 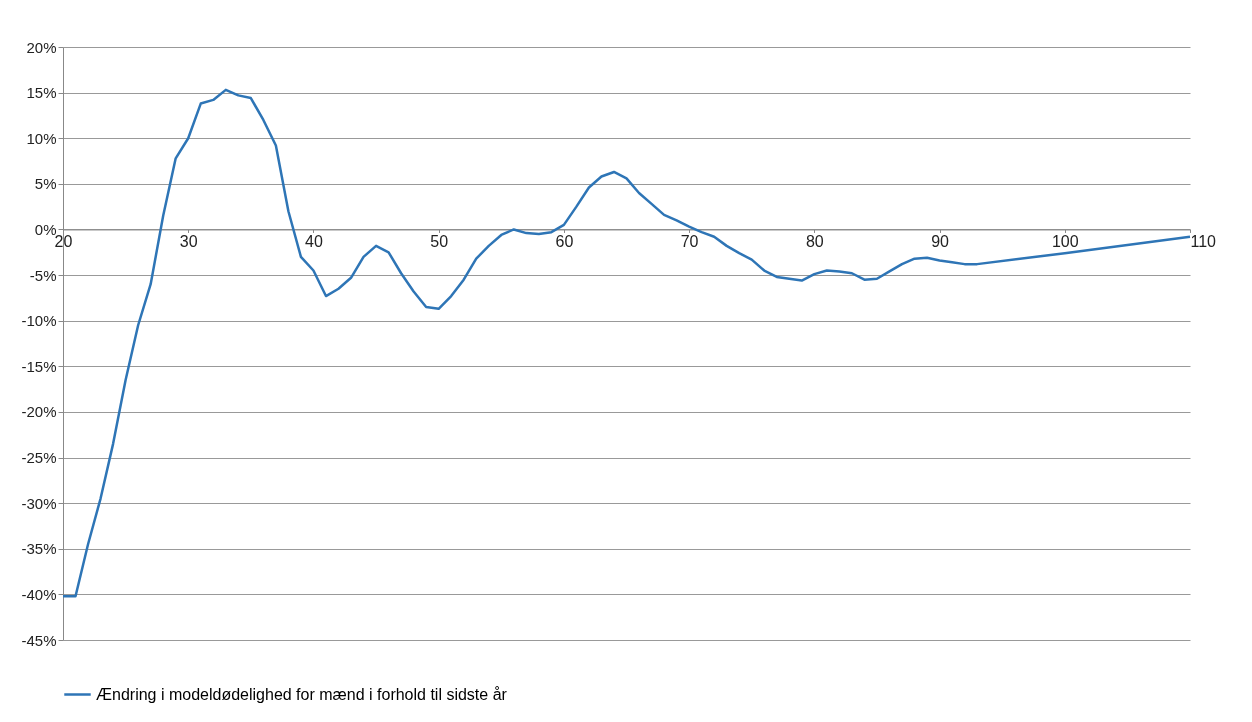 I want to click on x-tick-label: 100, so click(x=1065, y=241).